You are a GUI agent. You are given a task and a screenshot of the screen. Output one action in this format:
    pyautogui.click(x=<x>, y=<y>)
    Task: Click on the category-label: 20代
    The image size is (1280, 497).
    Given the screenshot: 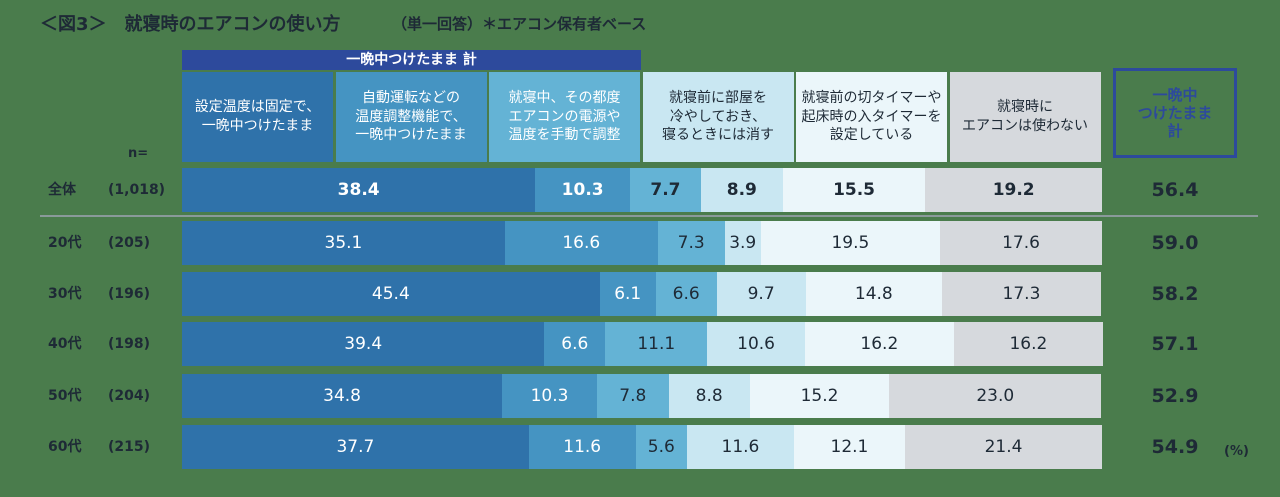 What is the action you would take?
    pyautogui.click(x=65, y=243)
    